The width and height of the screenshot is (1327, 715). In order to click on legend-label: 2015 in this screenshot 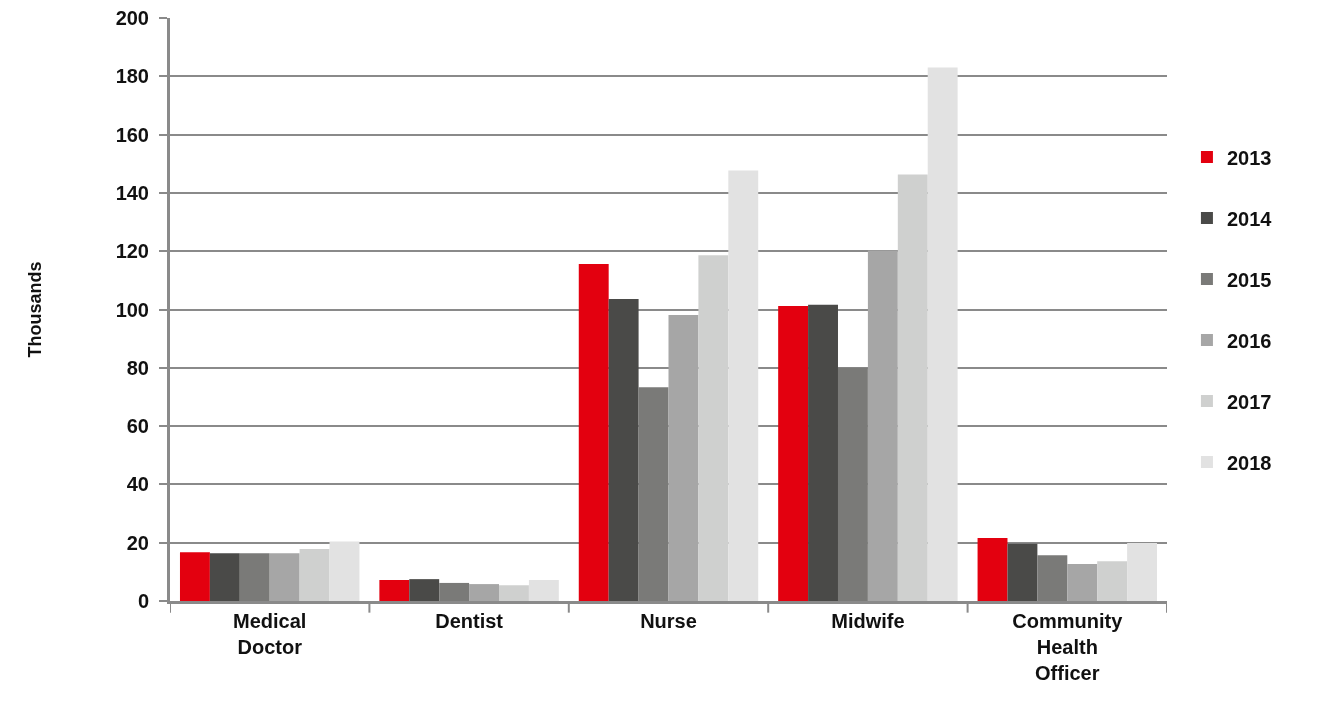, I will do `click(1249, 279)`.